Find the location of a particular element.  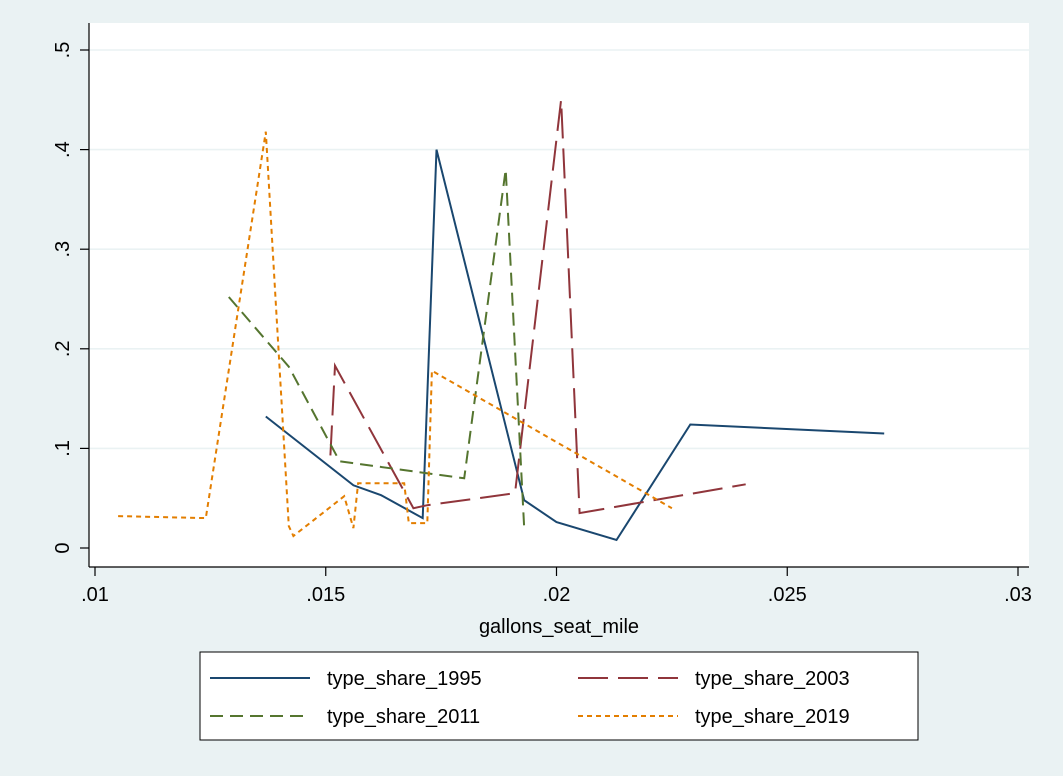

y-tick-label: .4 is located at coordinates (63, 149).